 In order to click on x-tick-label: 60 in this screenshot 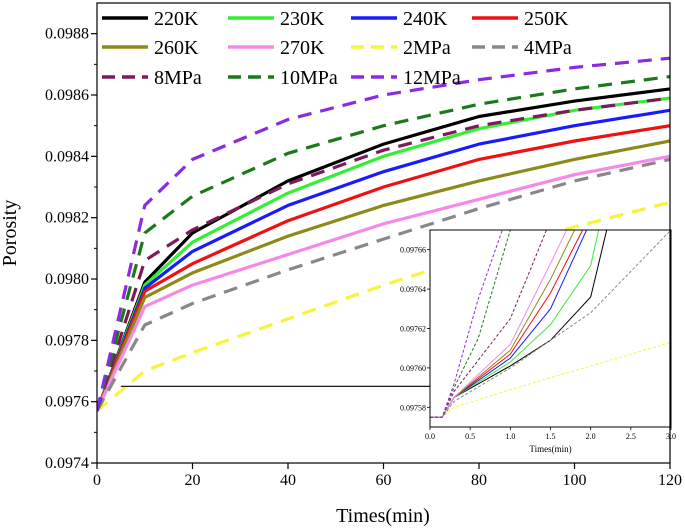, I will do `click(384, 480)`.